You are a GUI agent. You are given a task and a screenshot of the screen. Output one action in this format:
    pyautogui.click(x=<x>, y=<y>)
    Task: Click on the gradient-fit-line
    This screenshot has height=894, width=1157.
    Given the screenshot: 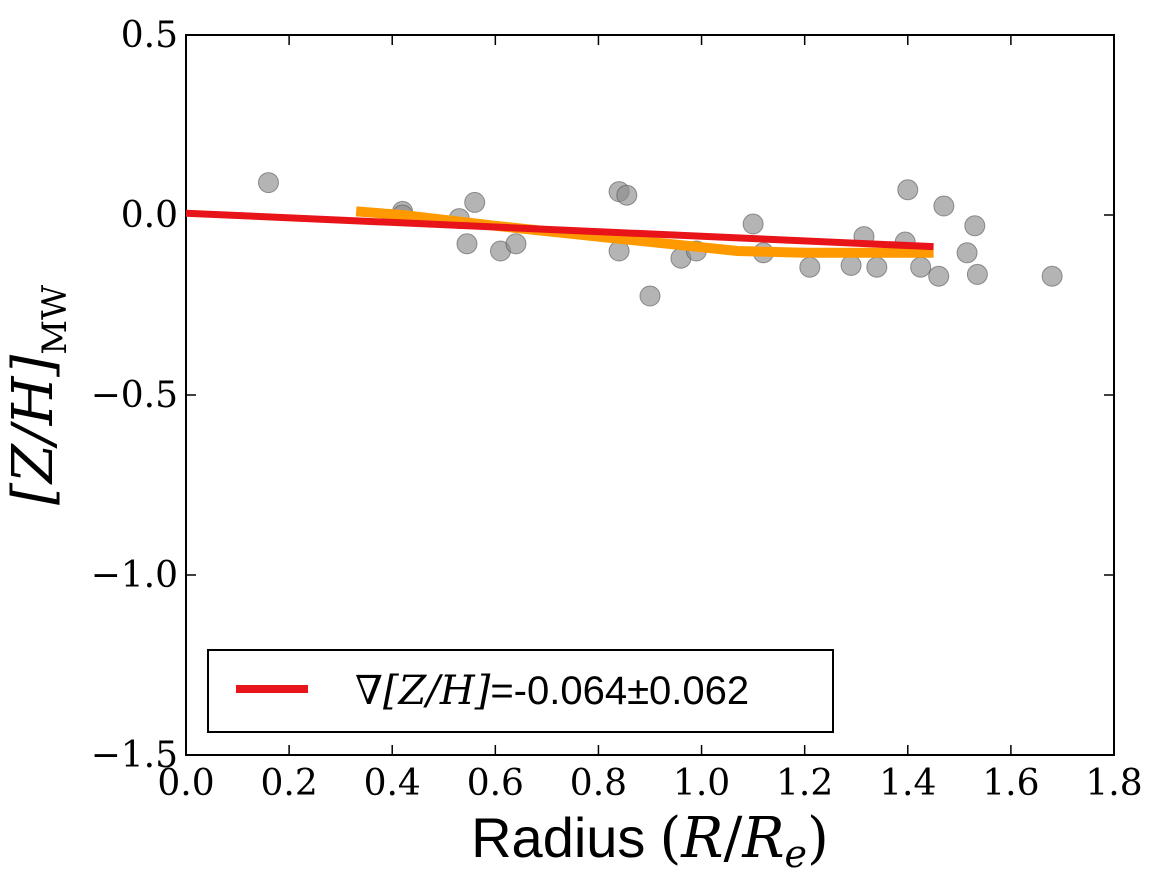 What is the action you would take?
    pyautogui.click(x=559, y=230)
    